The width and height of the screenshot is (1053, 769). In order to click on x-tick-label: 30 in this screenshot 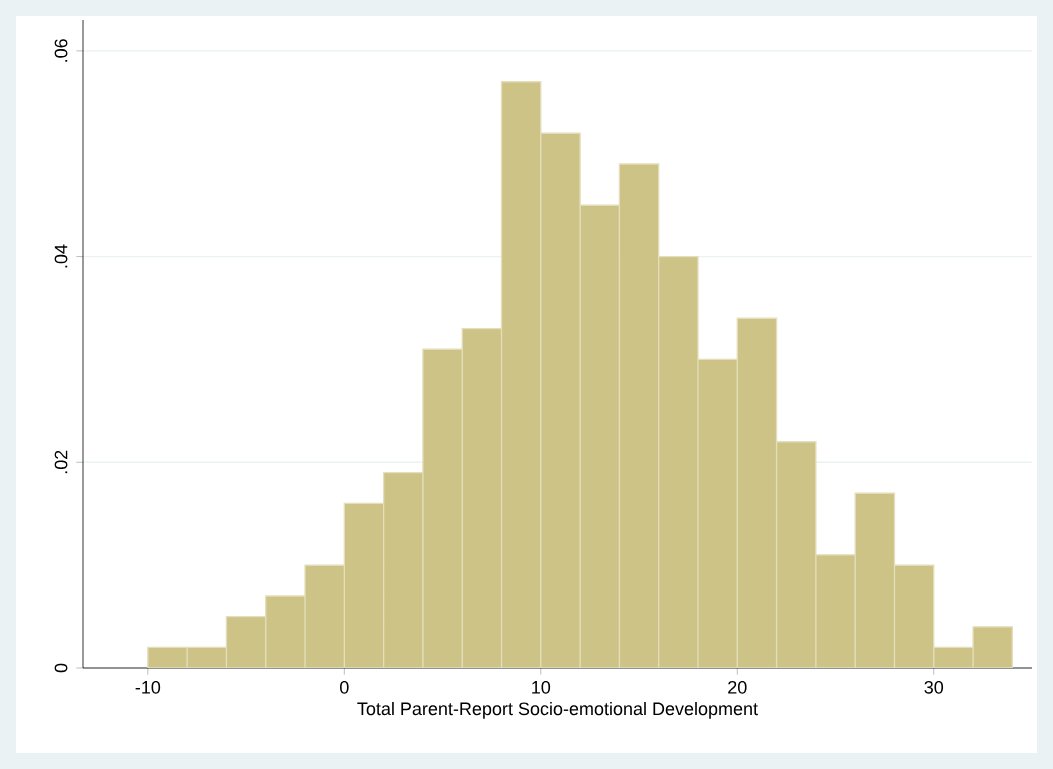, I will do `click(934, 687)`.